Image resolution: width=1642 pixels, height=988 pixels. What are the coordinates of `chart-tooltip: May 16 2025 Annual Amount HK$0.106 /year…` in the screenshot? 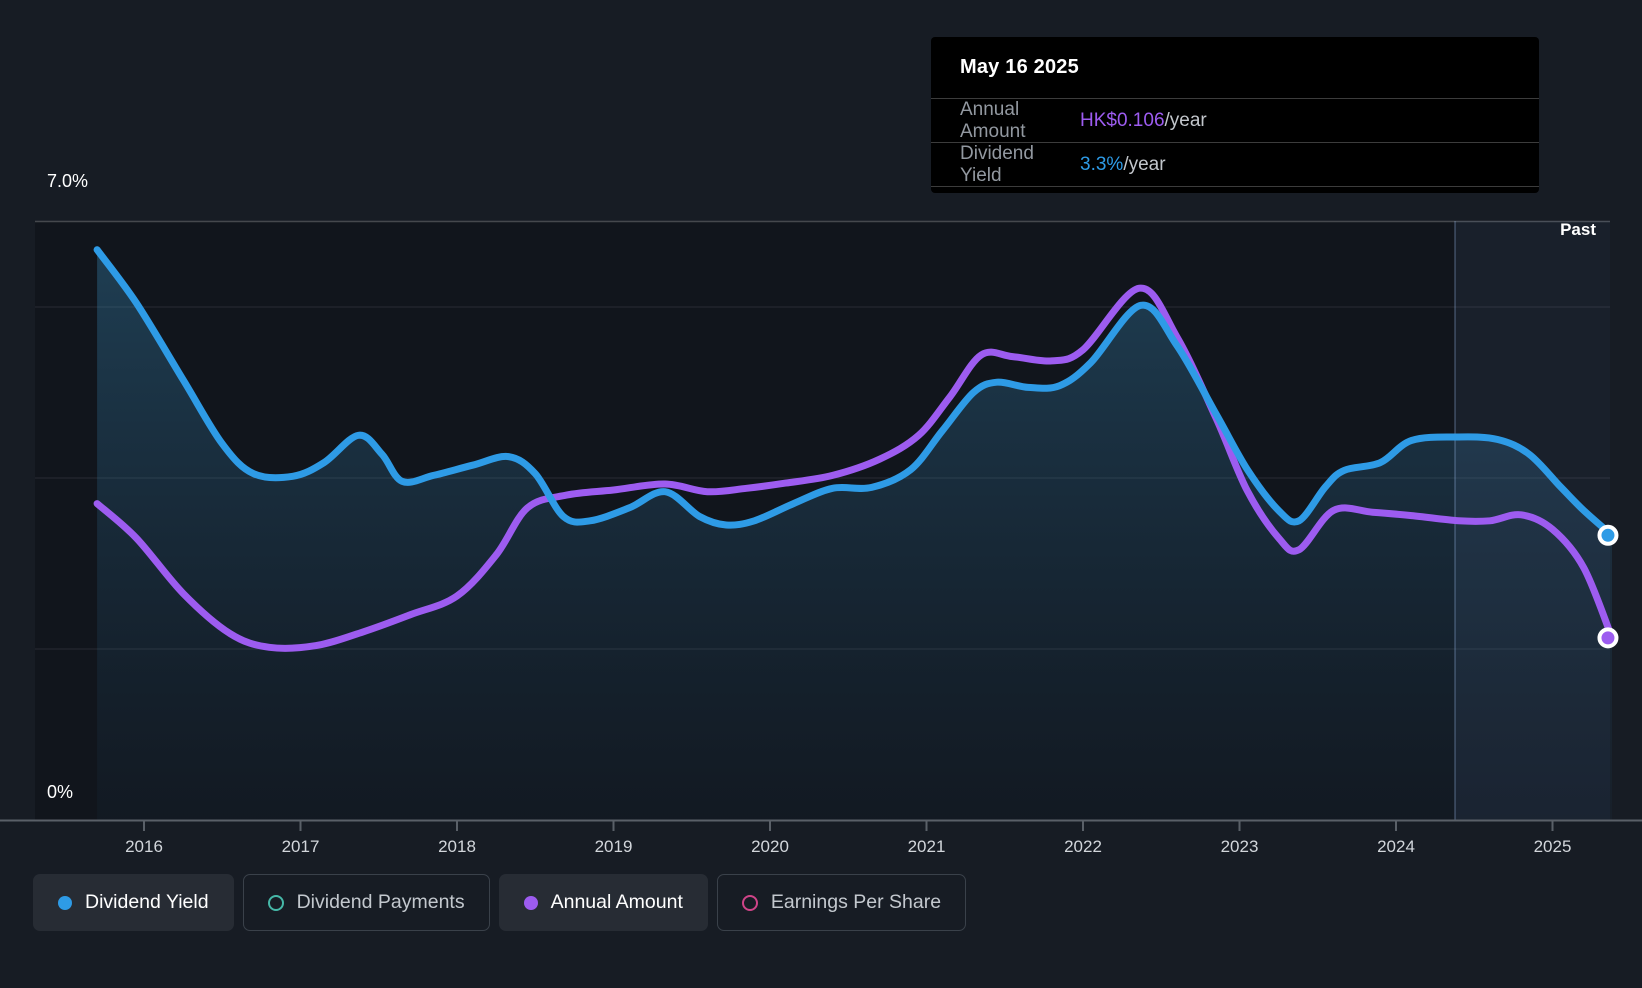 It's located at (1235, 115).